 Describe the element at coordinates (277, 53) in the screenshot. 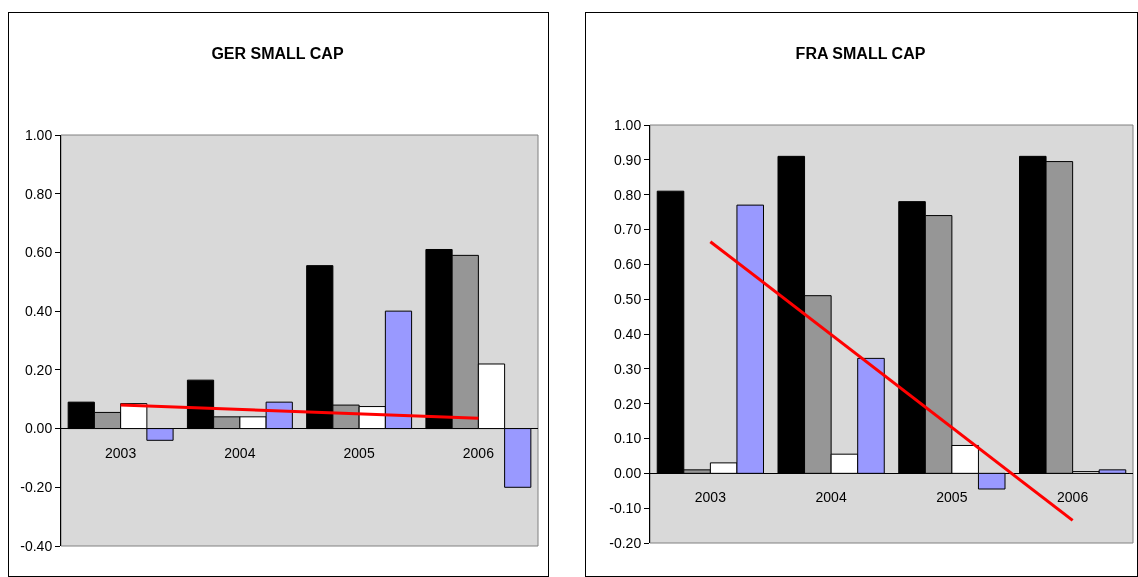

I see `chart-title: GER SMALL CAP` at that location.